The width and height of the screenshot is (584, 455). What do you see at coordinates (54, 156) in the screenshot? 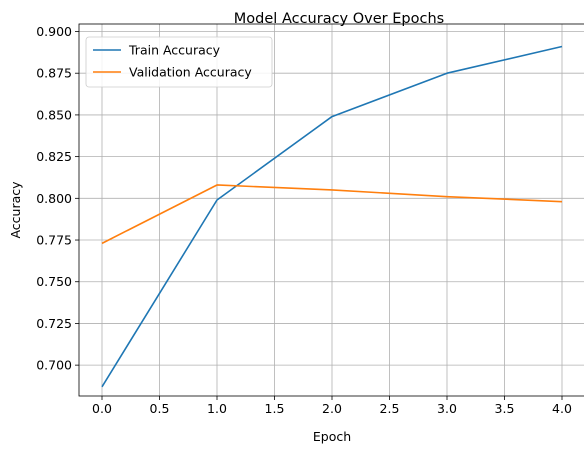
I see `y-tick-label: 0.825` at bounding box center [54, 156].